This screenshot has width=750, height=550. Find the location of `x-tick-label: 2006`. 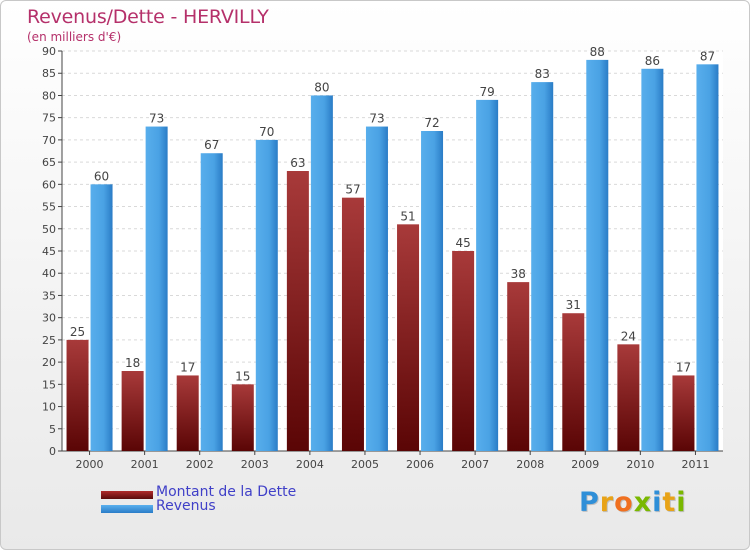

x-tick-label: 2006 is located at coordinates (420, 464).